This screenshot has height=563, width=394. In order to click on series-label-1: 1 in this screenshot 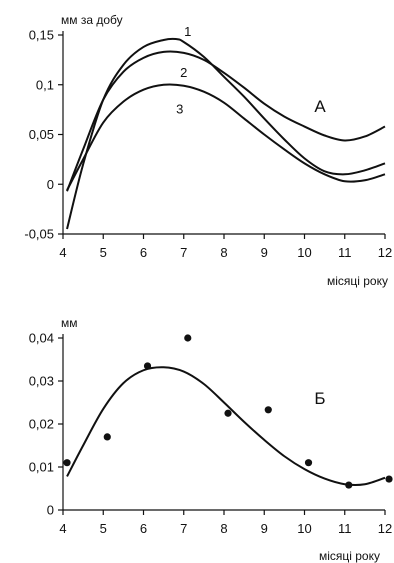, I will do `click(187, 31)`.